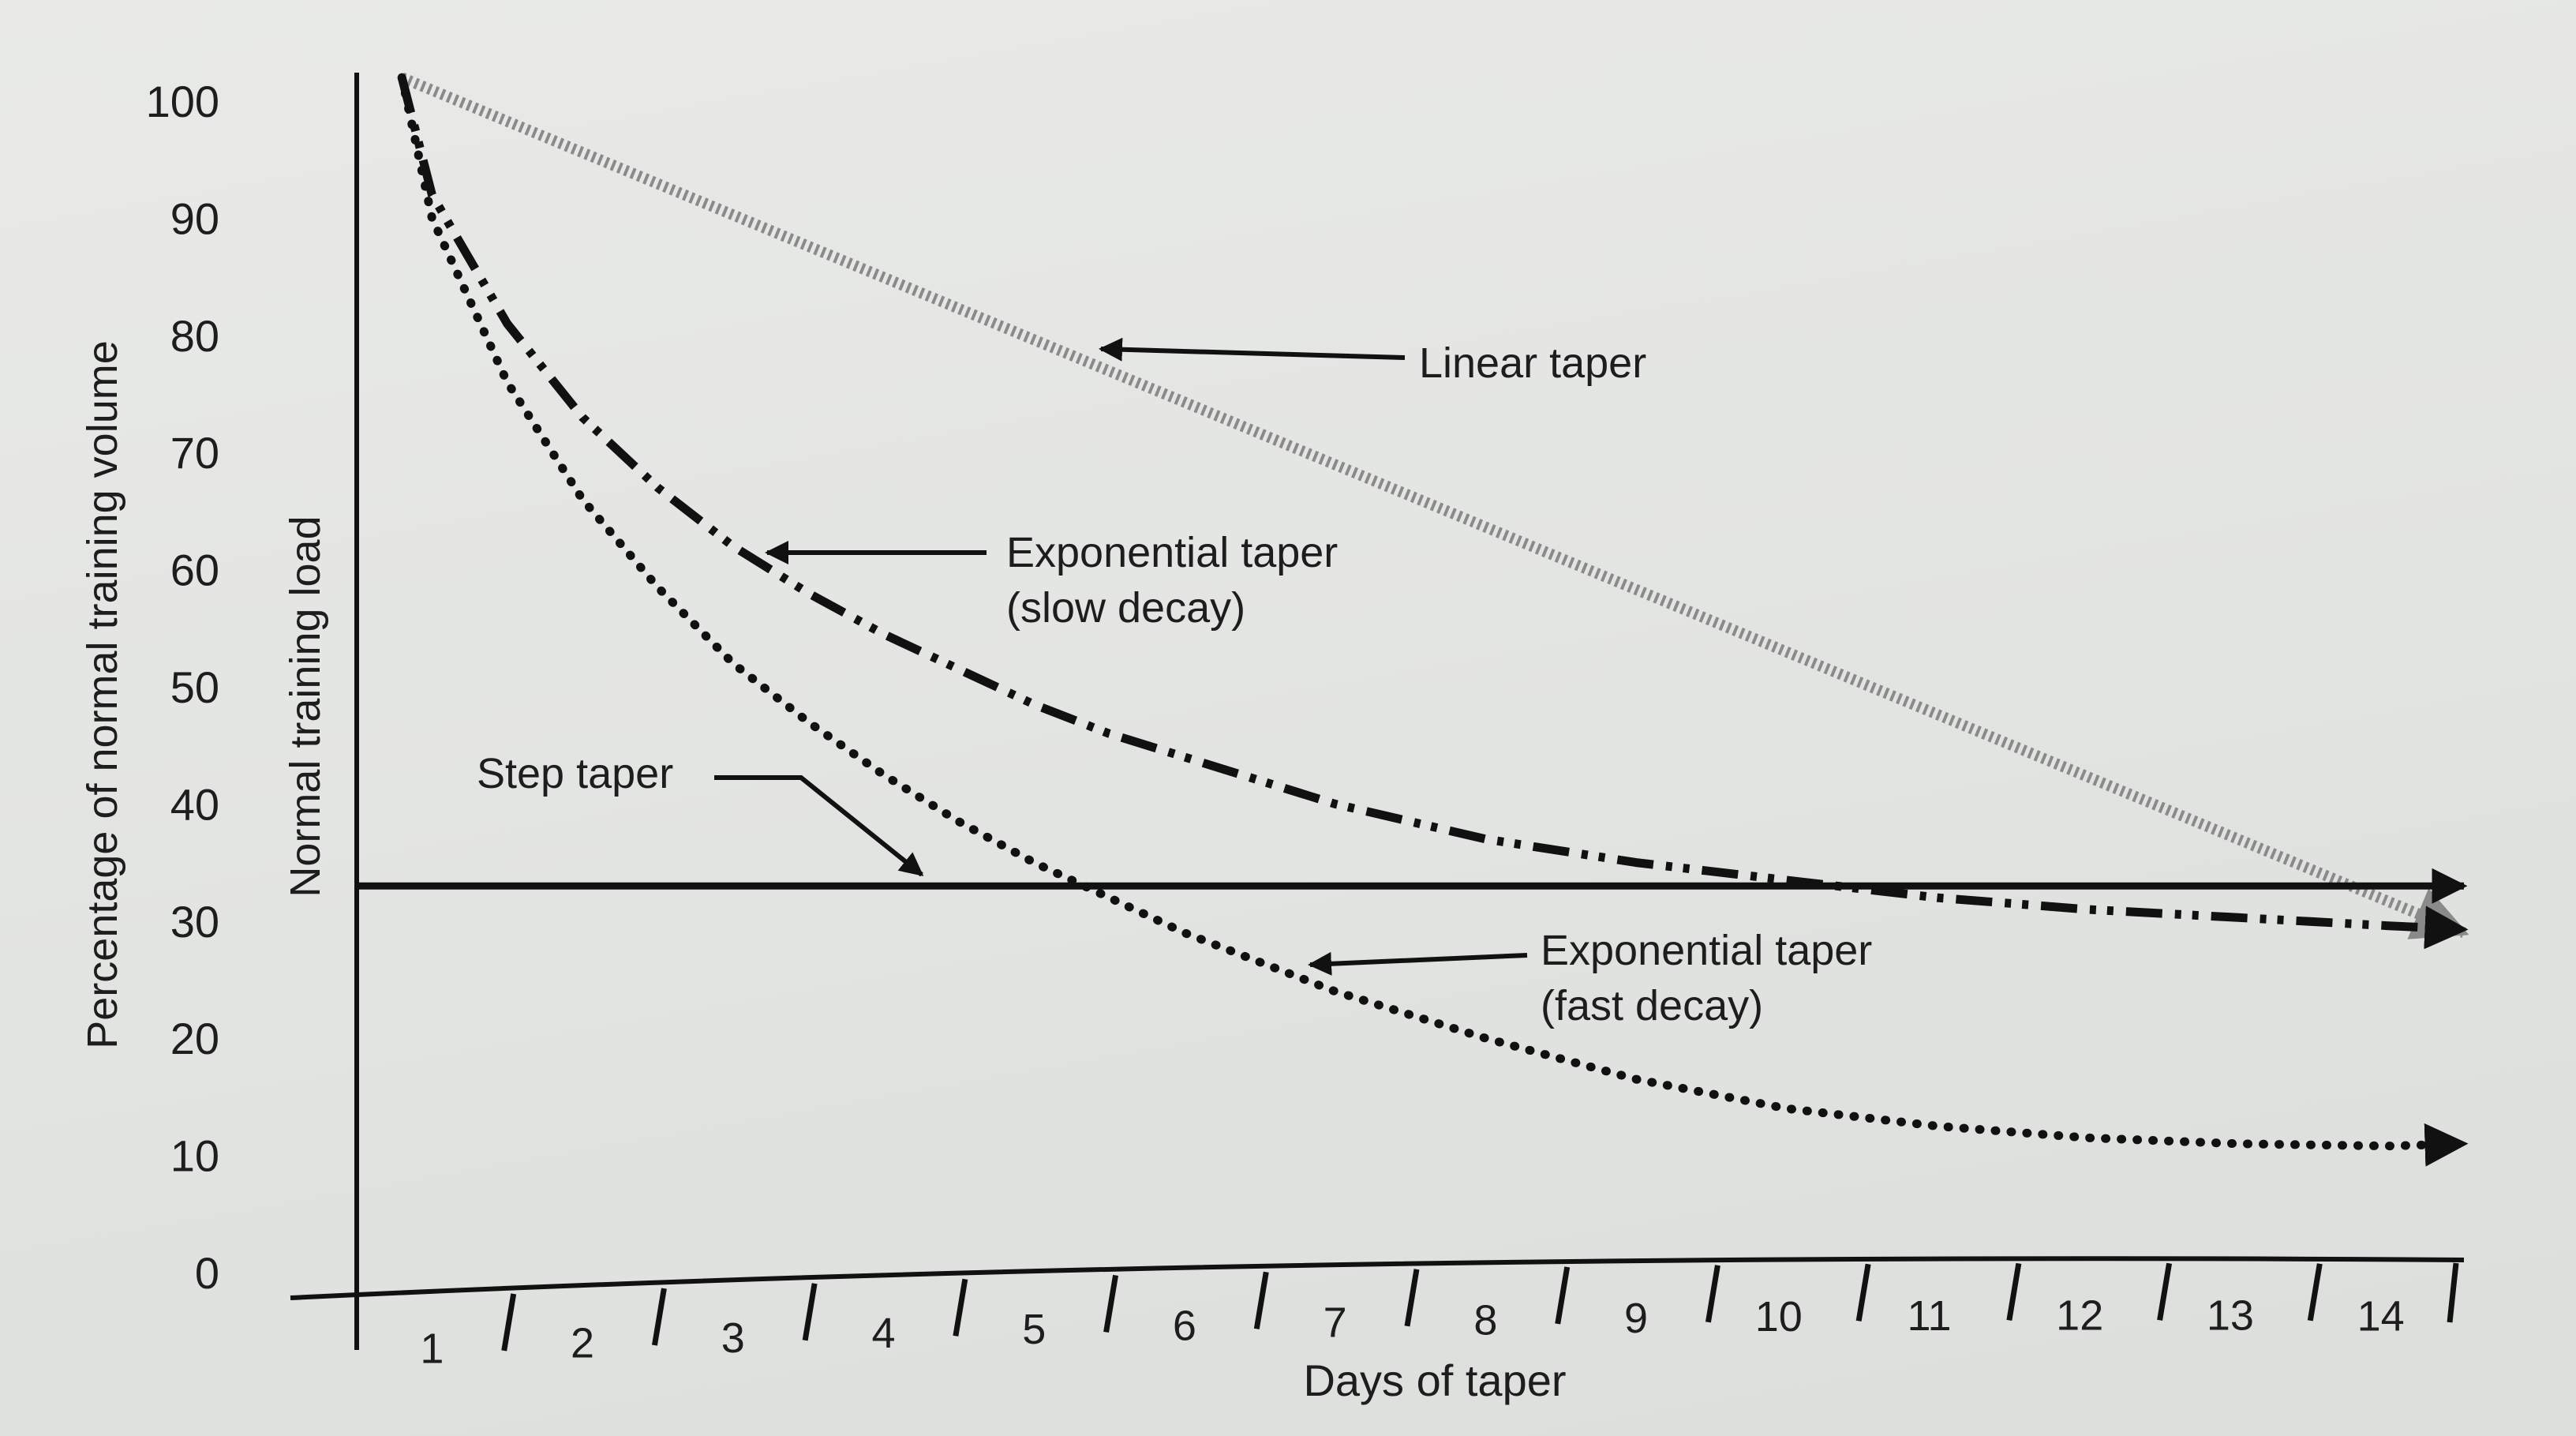 The image size is (2576, 1436). What do you see at coordinates (733, 1338) in the screenshot?
I see `x-tick-label: 3` at bounding box center [733, 1338].